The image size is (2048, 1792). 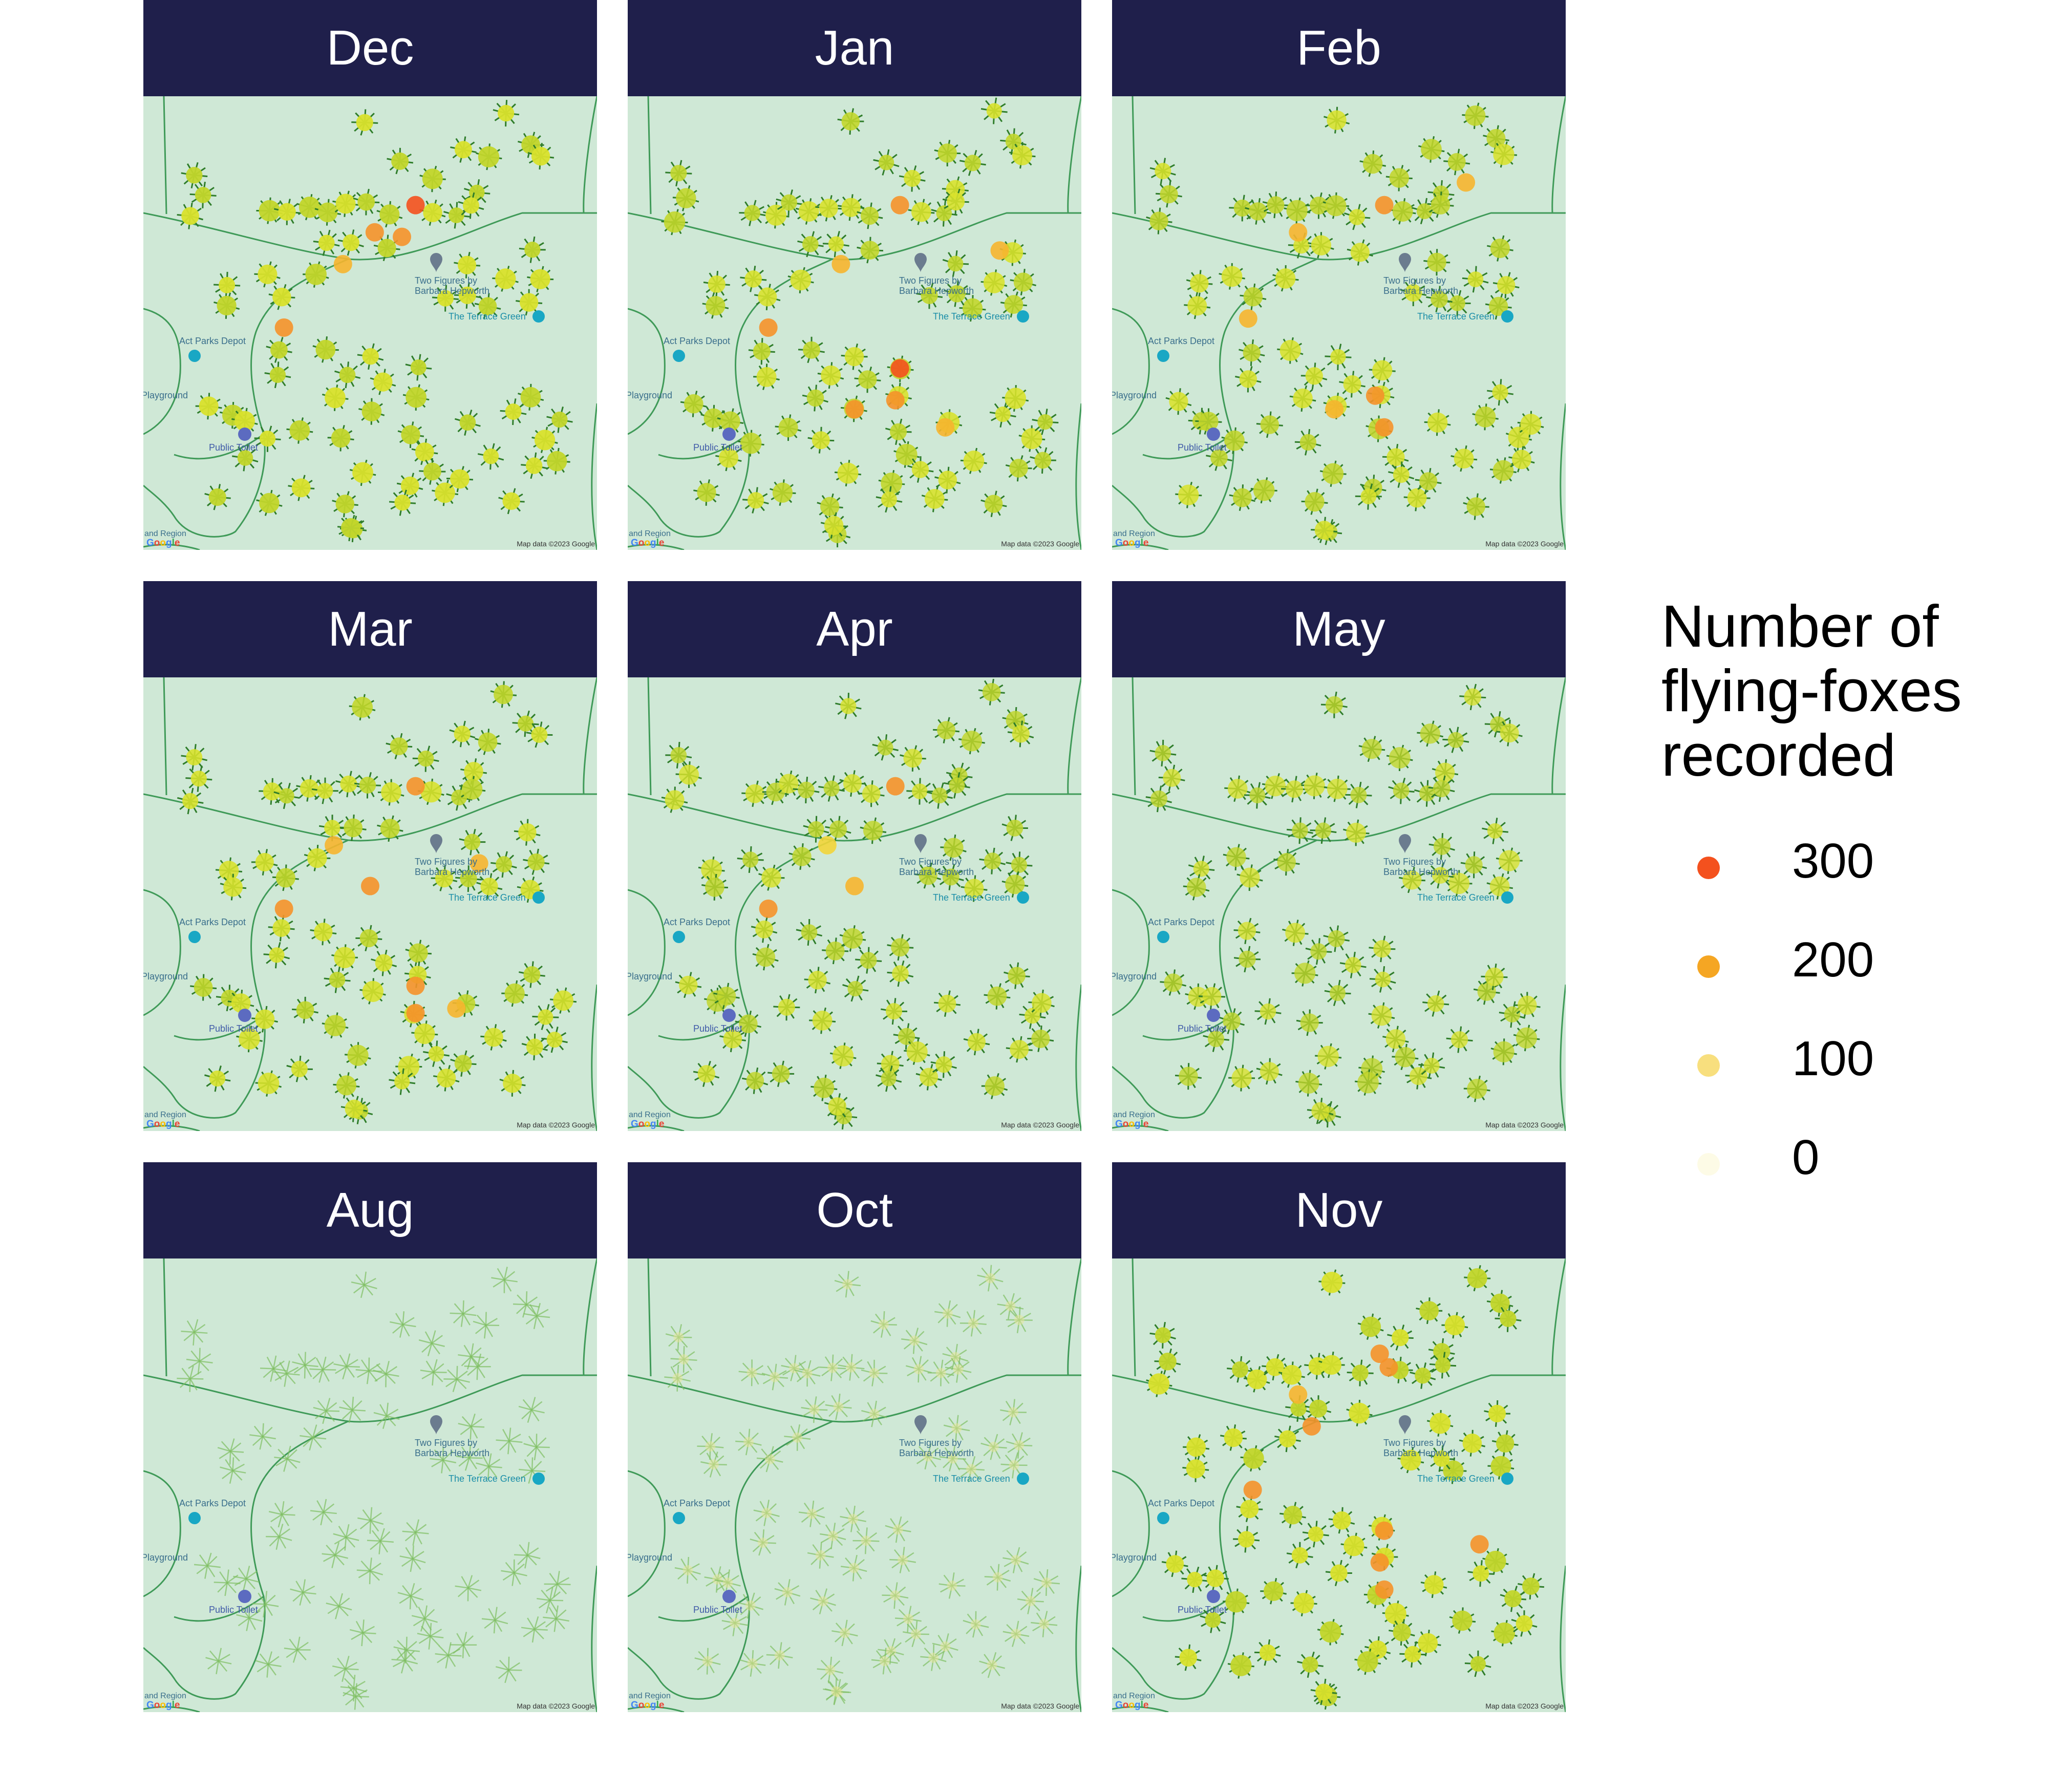 I want to click on map-svg, so click(x=1339, y=323).